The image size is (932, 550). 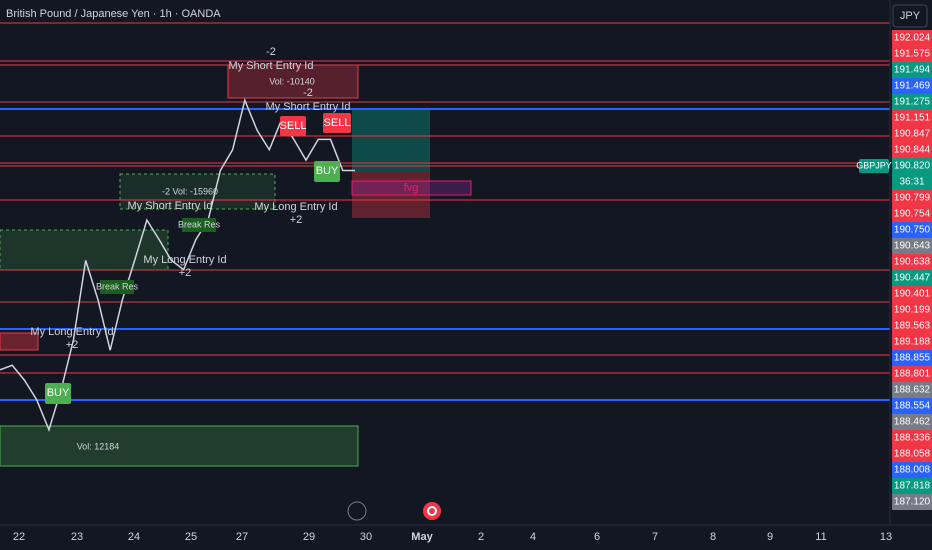 What do you see at coordinates (533, 537) in the screenshot?
I see `date-label: 4` at bounding box center [533, 537].